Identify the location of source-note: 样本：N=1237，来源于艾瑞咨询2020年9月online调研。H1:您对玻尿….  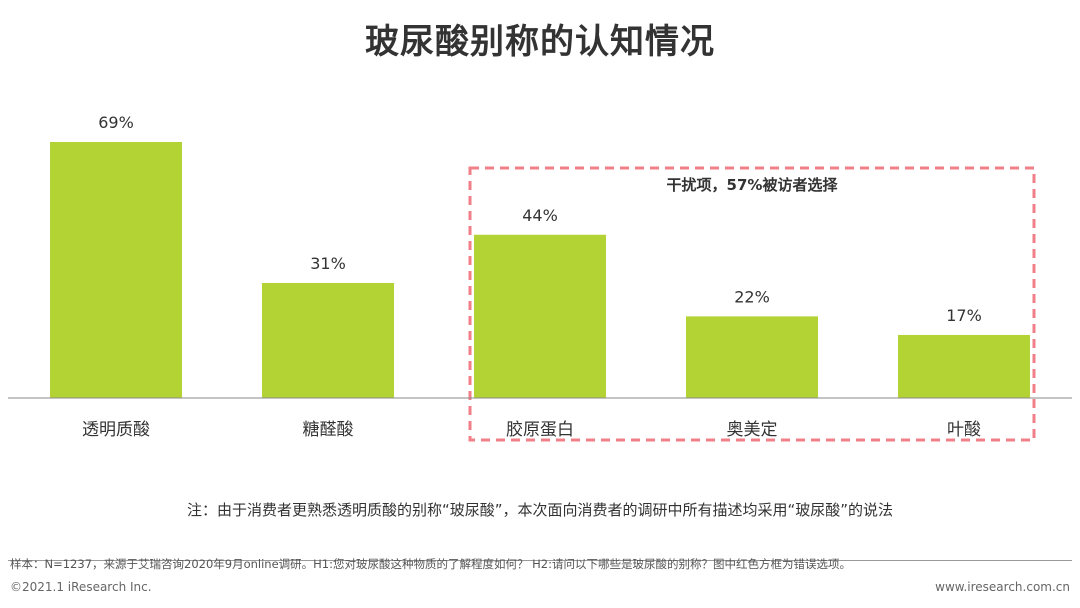
(430, 564).